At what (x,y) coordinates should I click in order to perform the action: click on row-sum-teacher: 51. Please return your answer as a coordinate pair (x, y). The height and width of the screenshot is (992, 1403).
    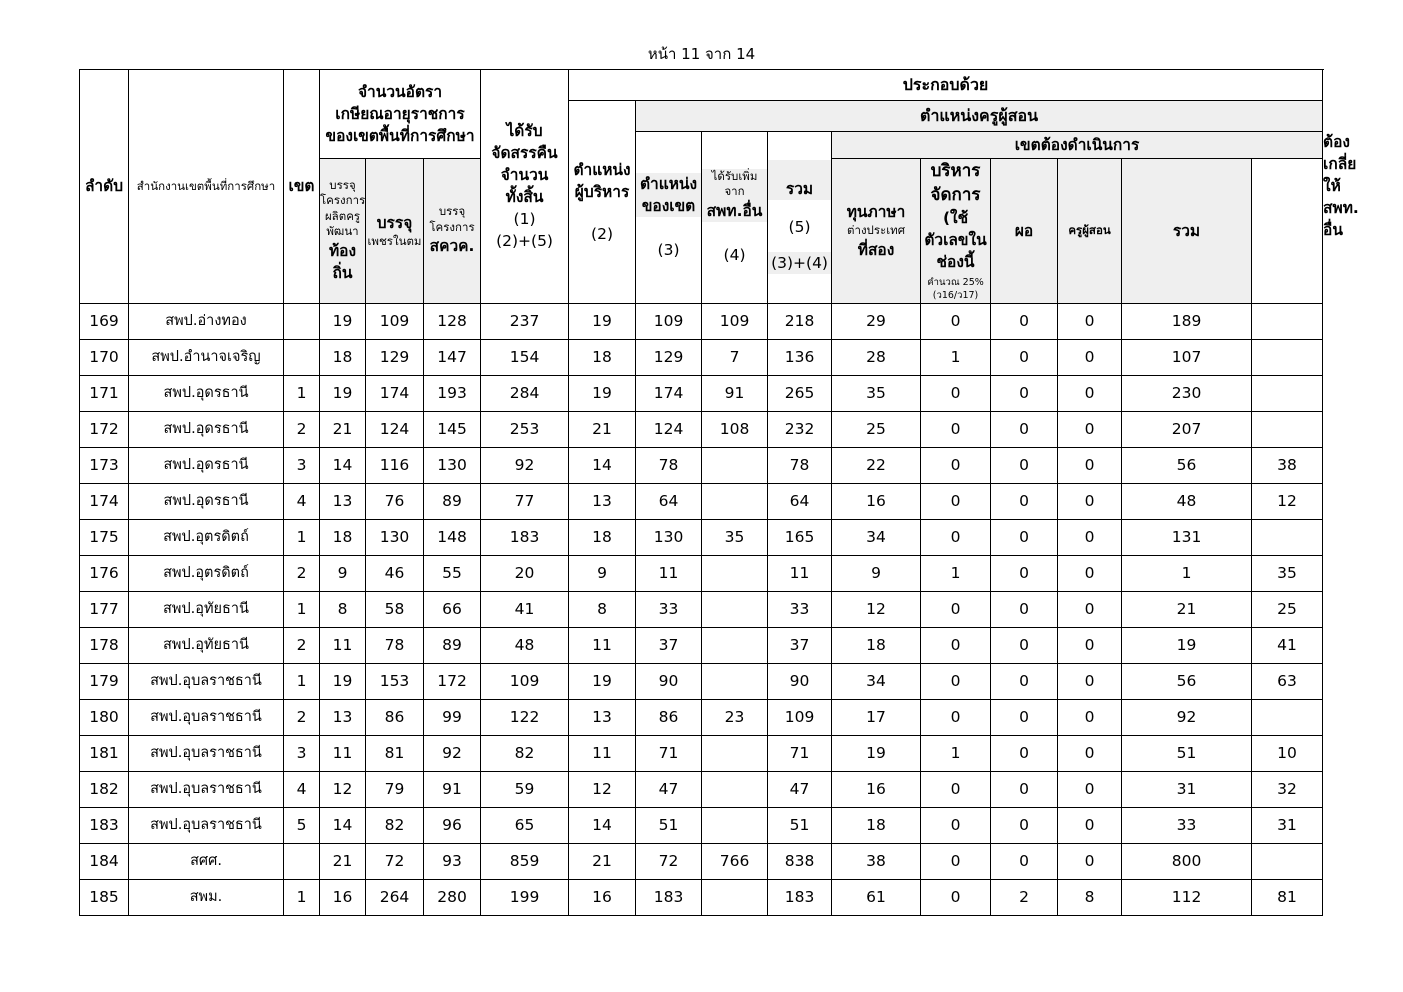
    Looking at the image, I should click on (800, 825).